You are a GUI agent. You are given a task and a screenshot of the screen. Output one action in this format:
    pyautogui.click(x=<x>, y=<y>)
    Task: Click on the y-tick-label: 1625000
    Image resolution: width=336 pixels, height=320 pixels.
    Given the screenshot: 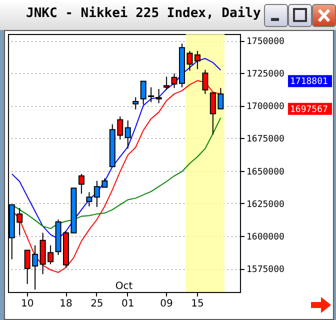 What is the action you would take?
    pyautogui.click(x=265, y=205)
    